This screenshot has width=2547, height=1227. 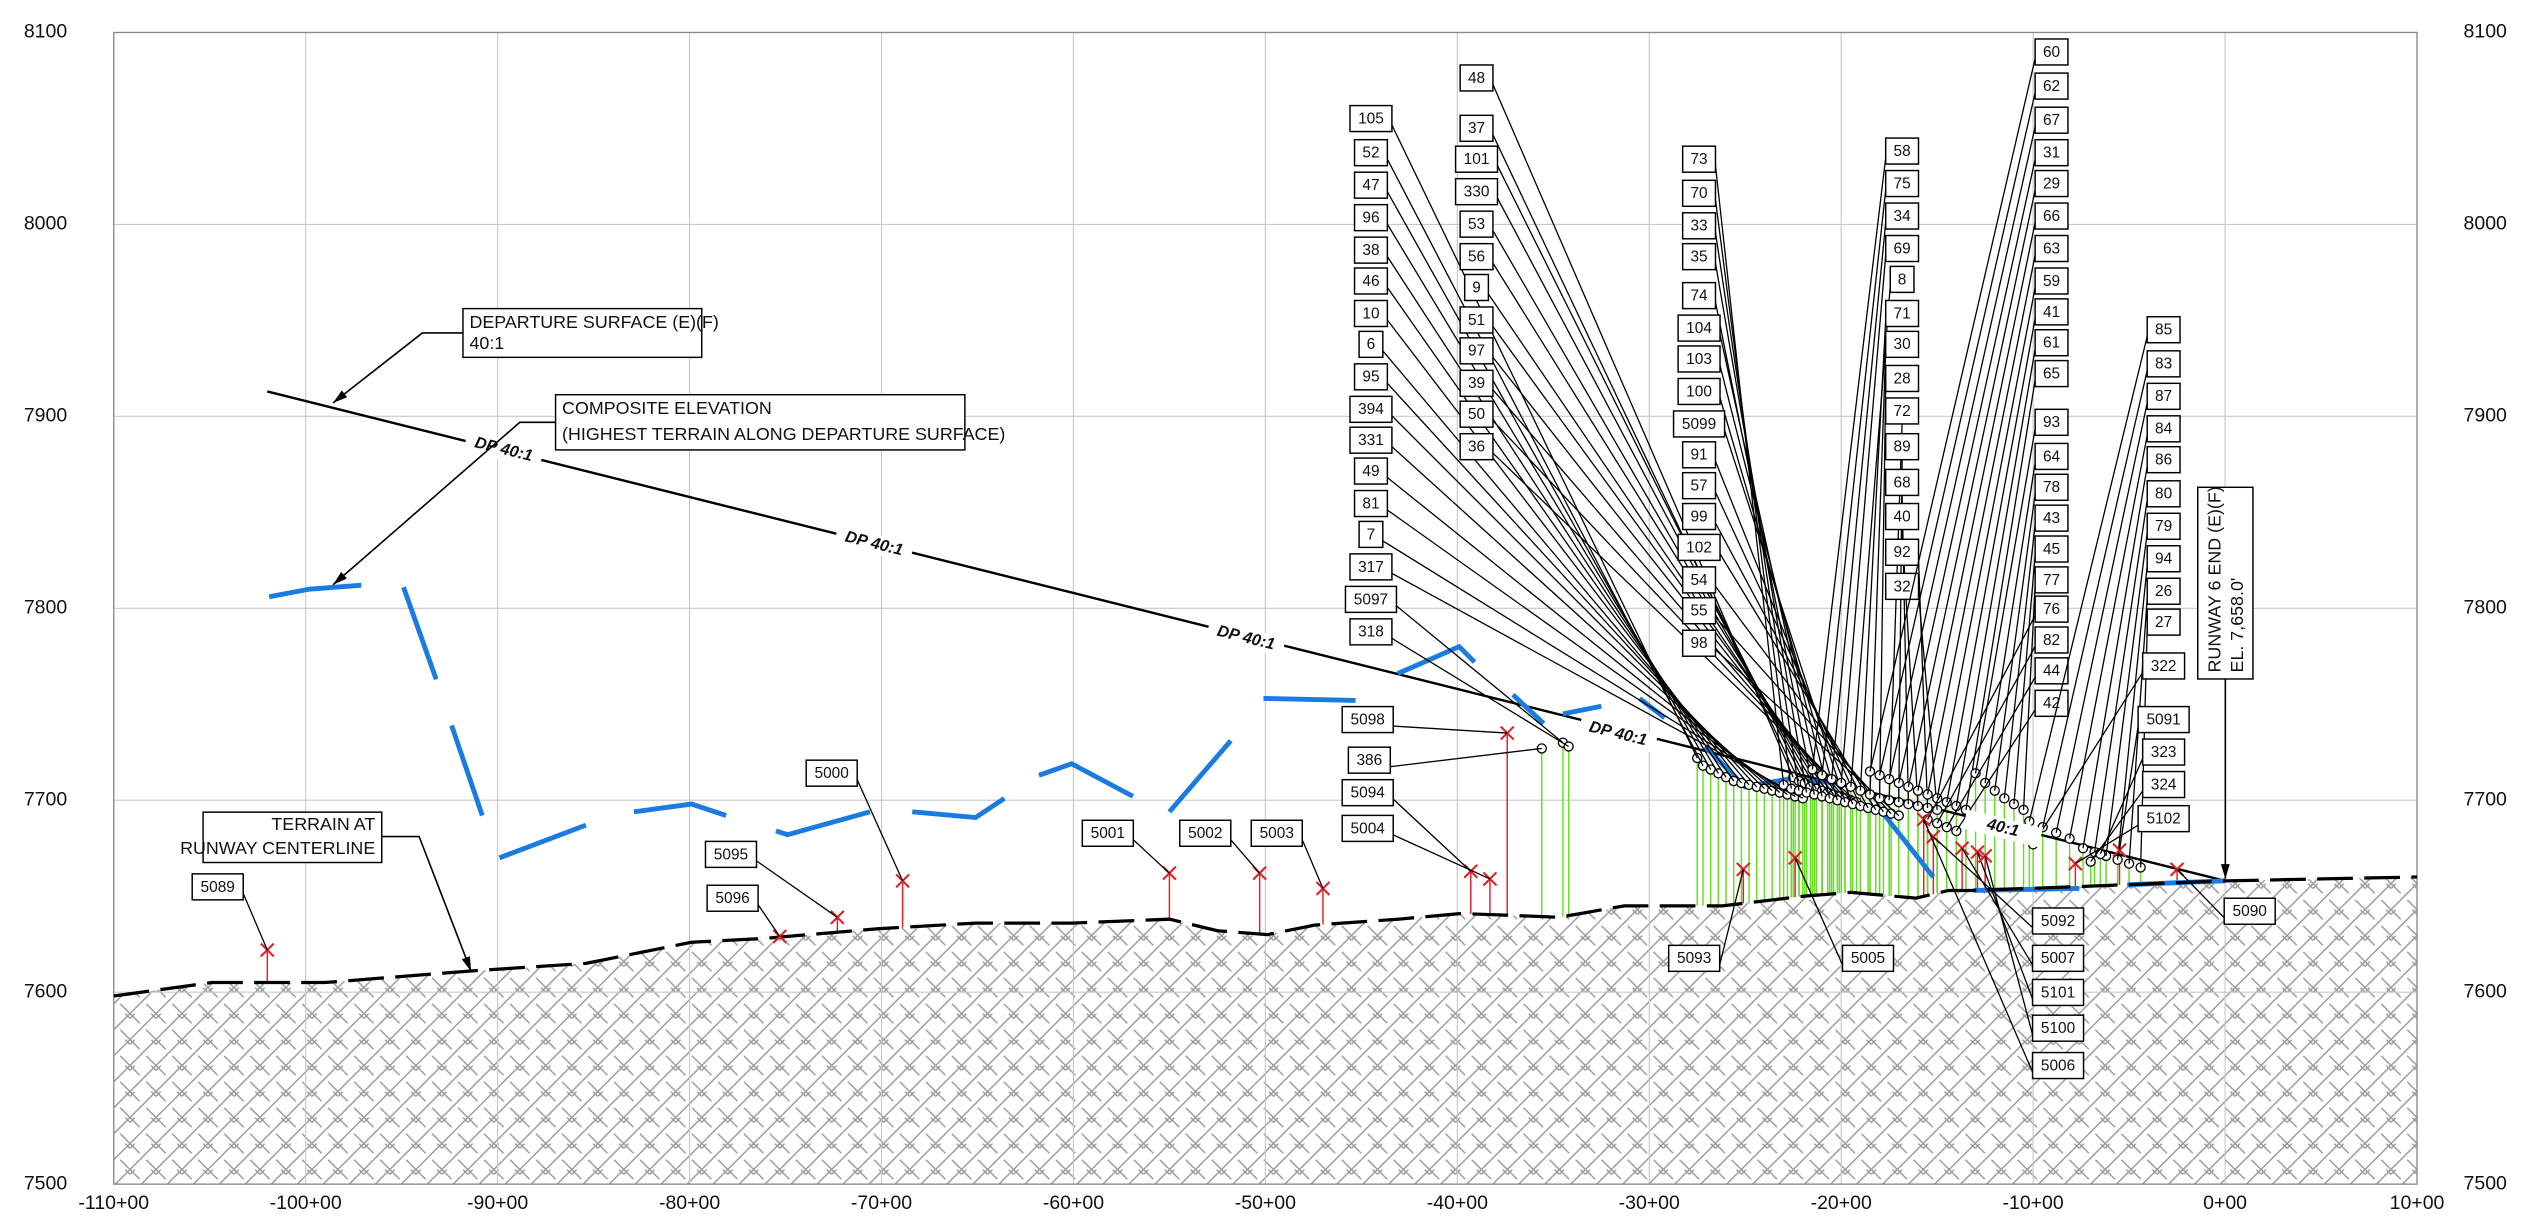 I want to click on x-tick-label: -20+00, so click(x=1841, y=1203).